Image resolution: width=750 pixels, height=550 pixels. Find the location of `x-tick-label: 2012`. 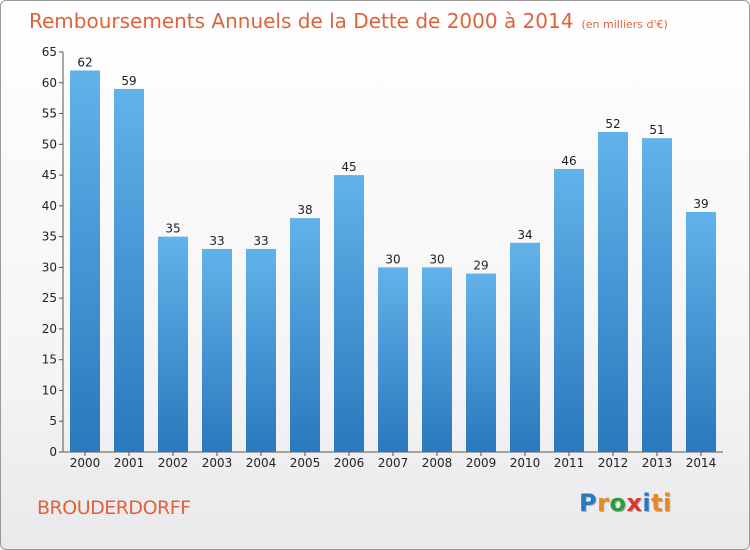

x-tick-label: 2012 is located at coordinates (613, 463).